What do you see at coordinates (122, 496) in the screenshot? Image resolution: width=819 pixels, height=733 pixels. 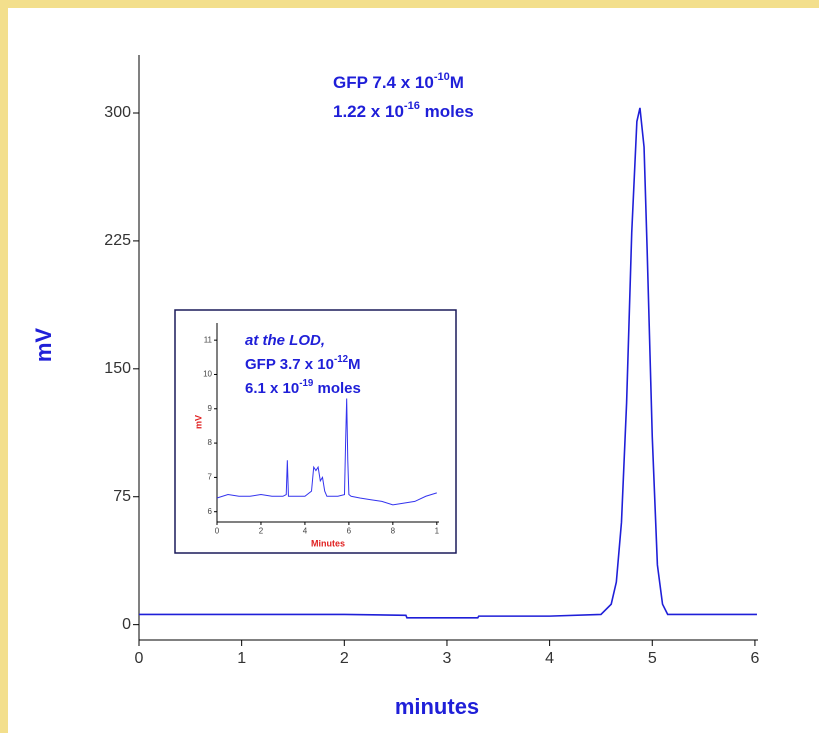 I see `y-tick-label: 75` at bounding box center [122, 496].